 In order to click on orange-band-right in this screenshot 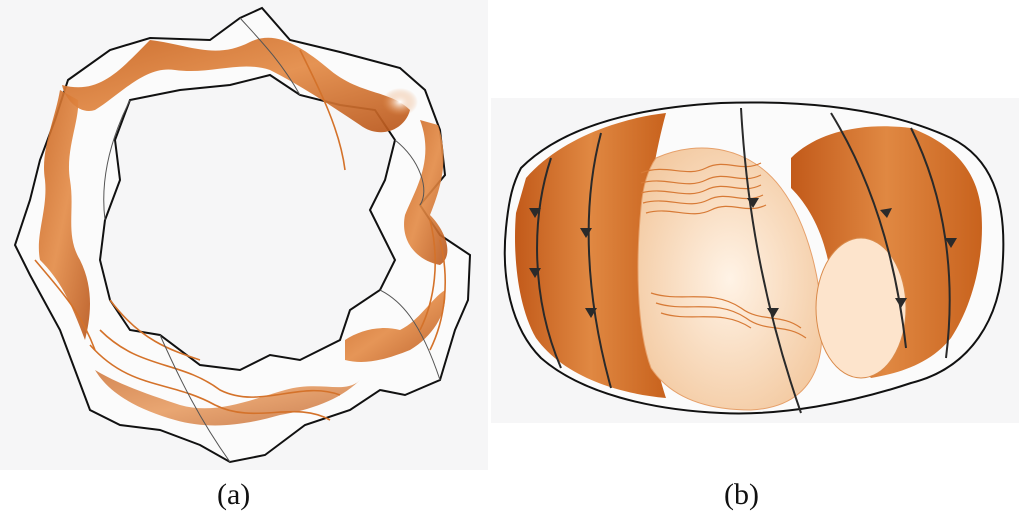, I will do `click(426, 192)`.